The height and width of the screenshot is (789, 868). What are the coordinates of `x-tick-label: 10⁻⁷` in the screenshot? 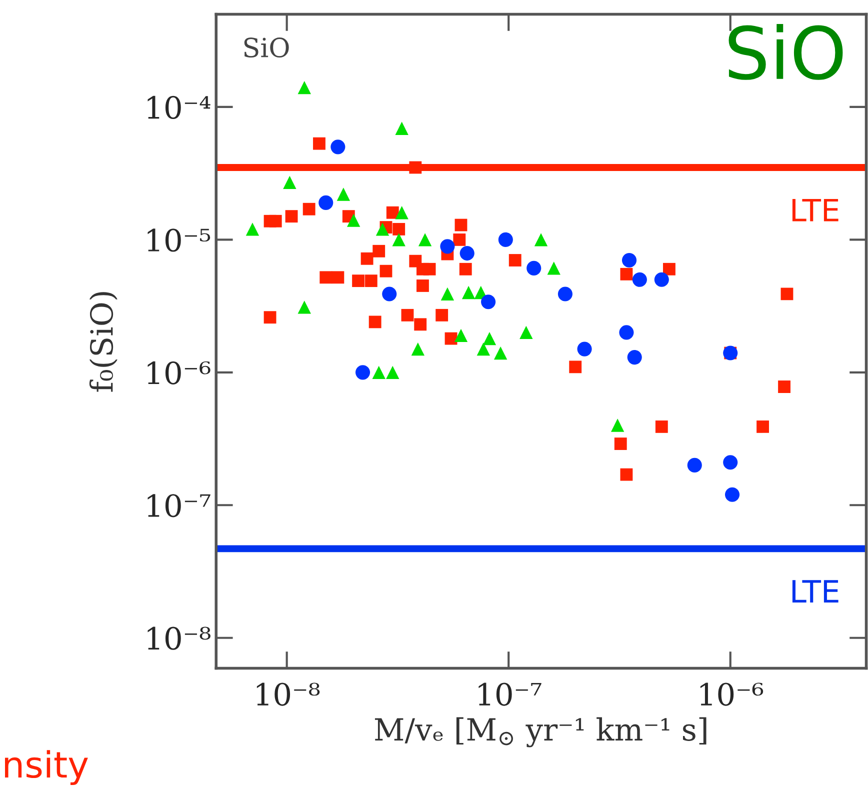 It's located at (510, 694).